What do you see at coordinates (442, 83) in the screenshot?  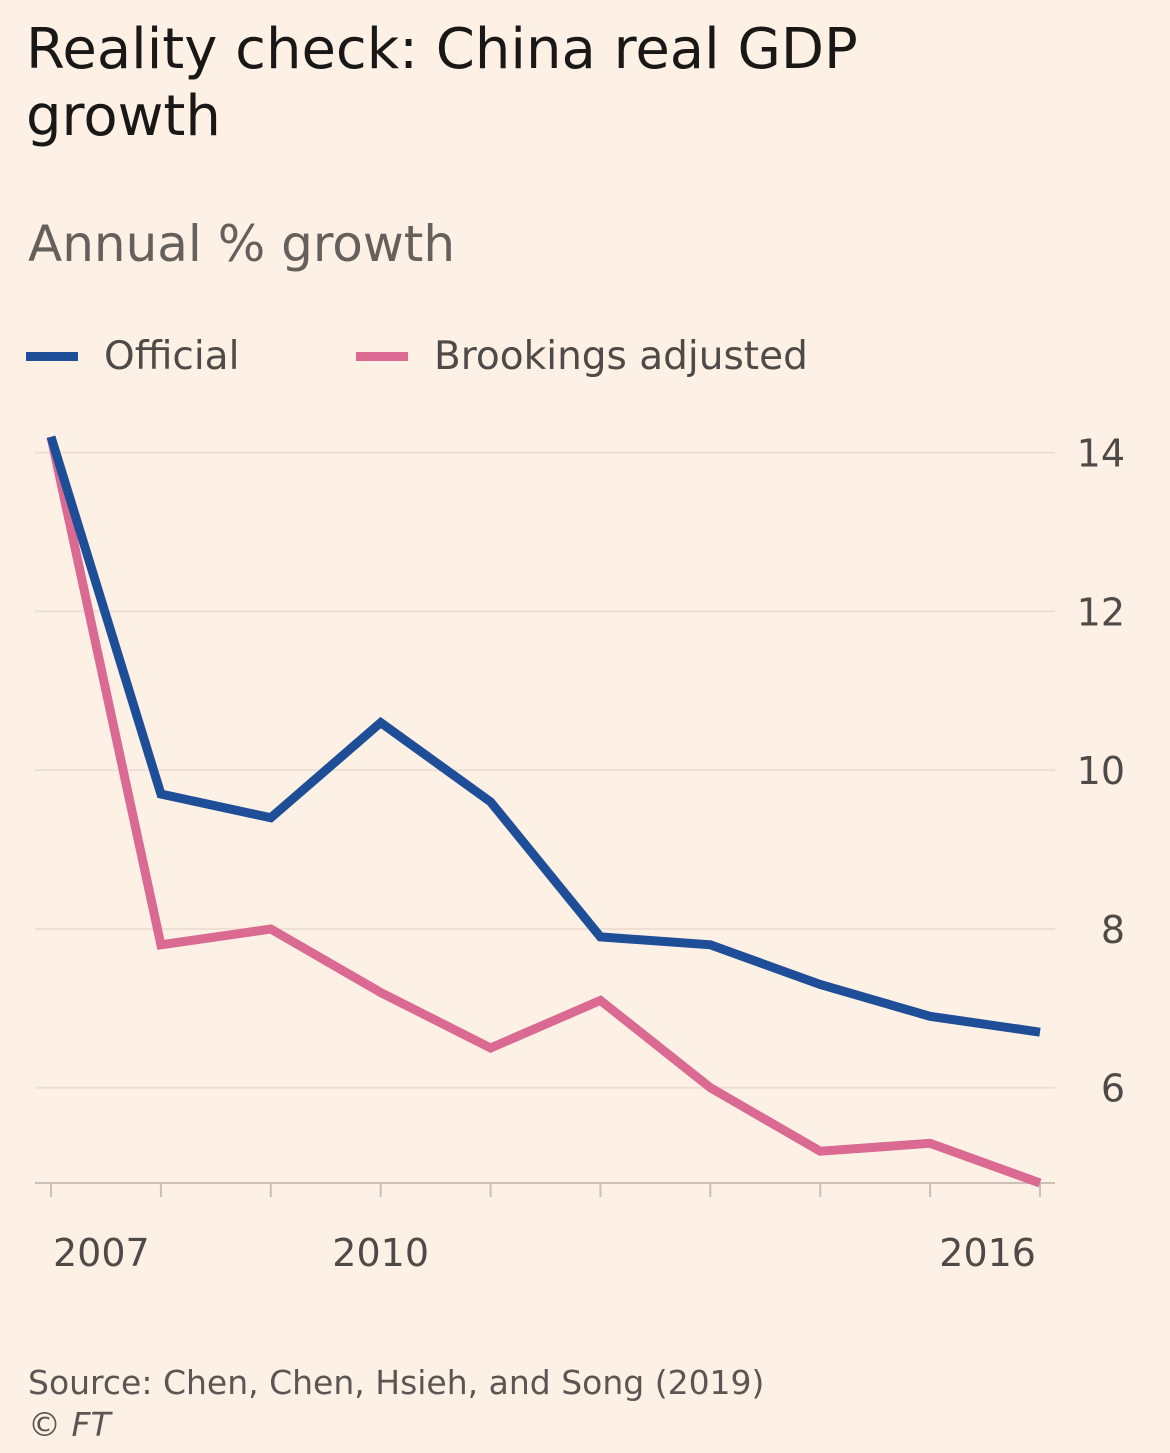 I see `chart-title: Reality check: China real GDP growth` at bounding box center [442, 83].